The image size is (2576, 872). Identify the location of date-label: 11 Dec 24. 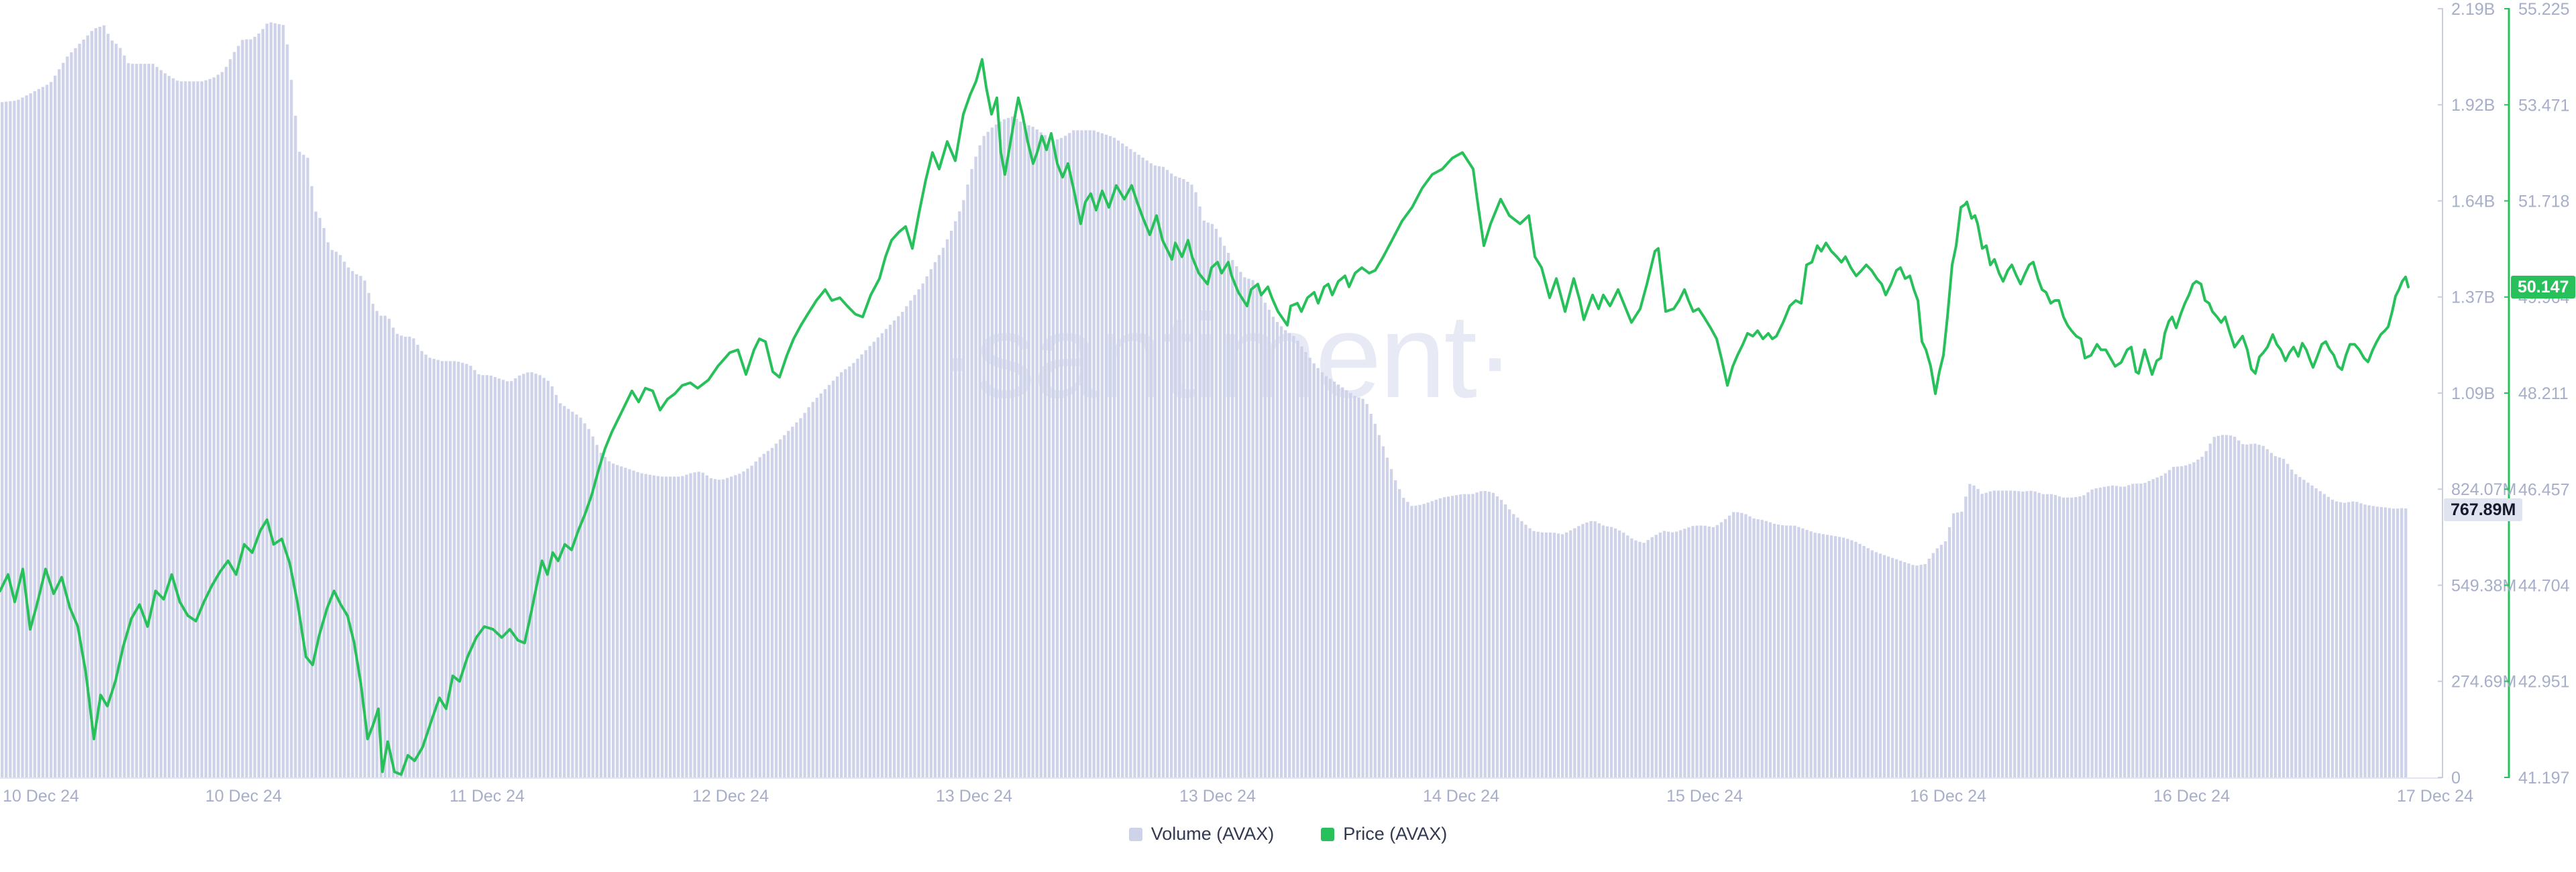
(487, 797).